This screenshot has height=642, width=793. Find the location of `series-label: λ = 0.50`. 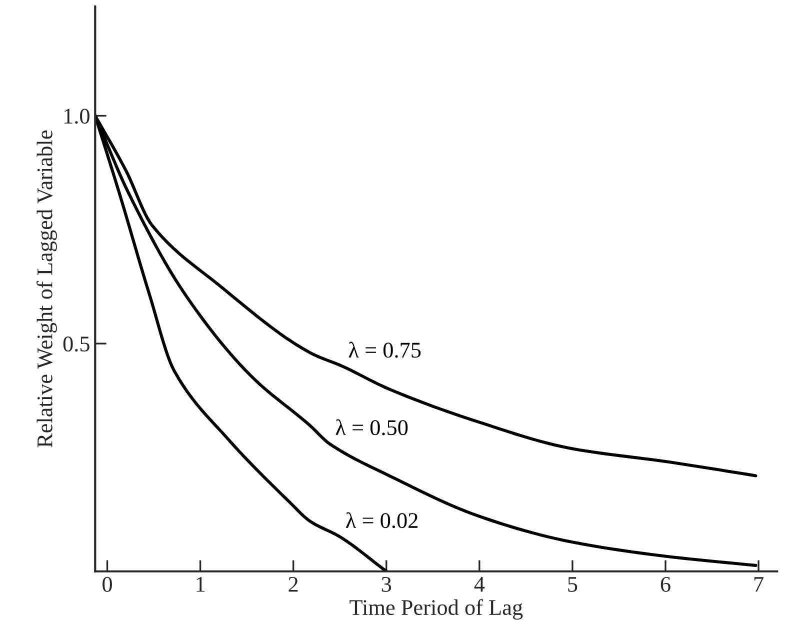

series-label: λ = 0.50 is located at coordinates (372, 427).